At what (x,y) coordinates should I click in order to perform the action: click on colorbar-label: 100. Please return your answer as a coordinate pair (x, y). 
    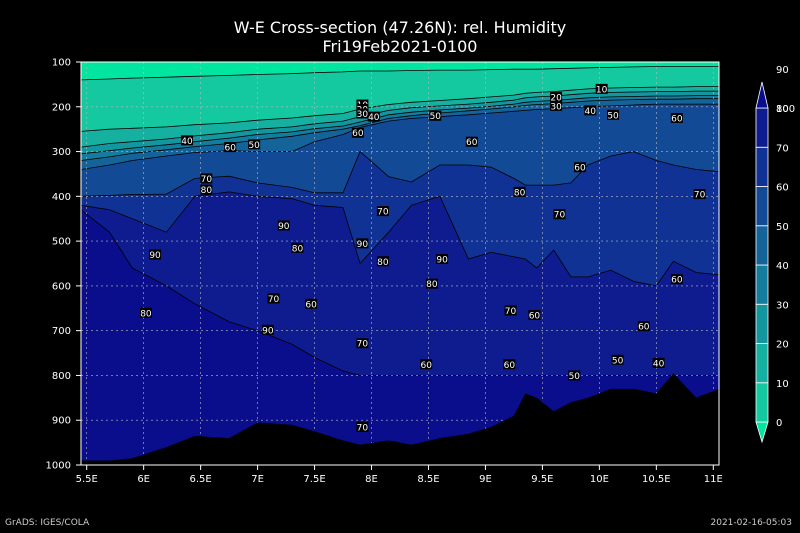
    Looking at the image, I should click on (785, 109).